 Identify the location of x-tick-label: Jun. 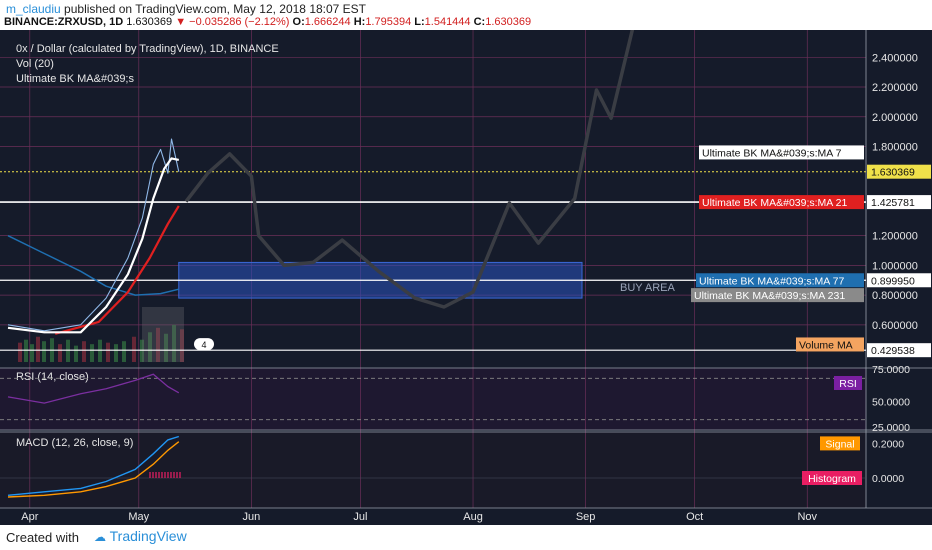
(252, 517).